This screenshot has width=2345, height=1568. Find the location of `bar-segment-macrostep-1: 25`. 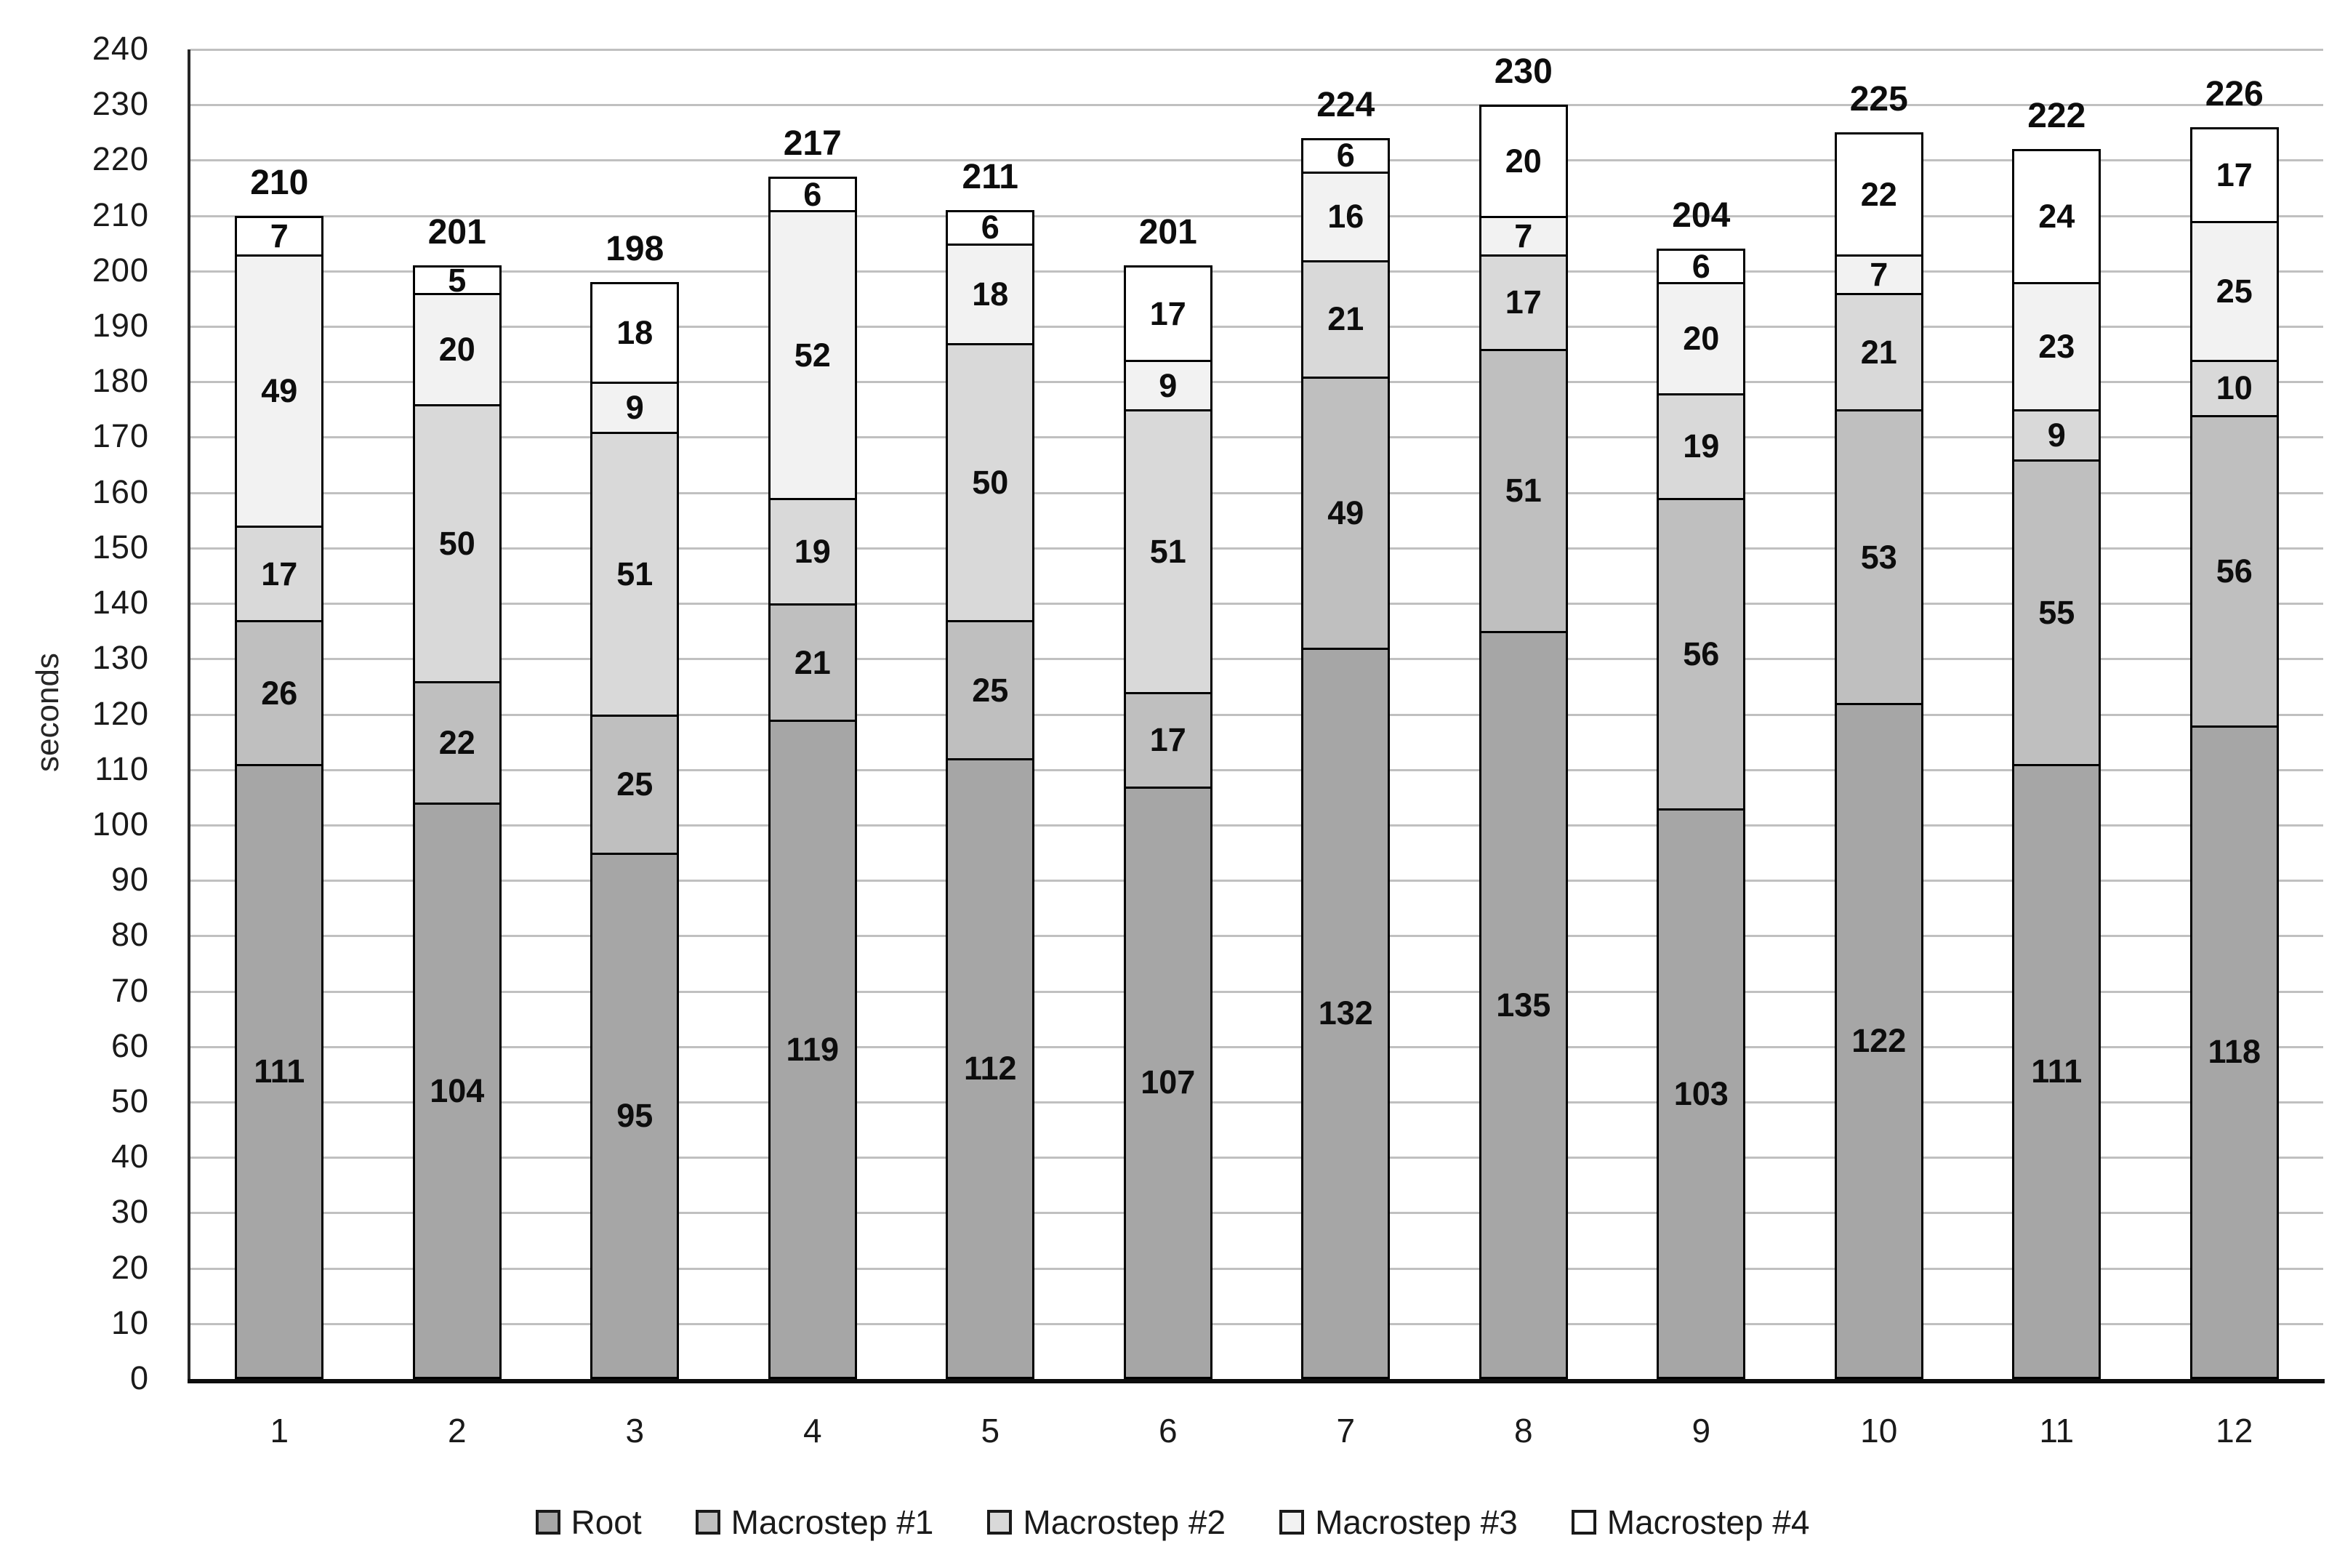

bar-segment-macrostep-1: 25 is located at coordinates (990, 690).